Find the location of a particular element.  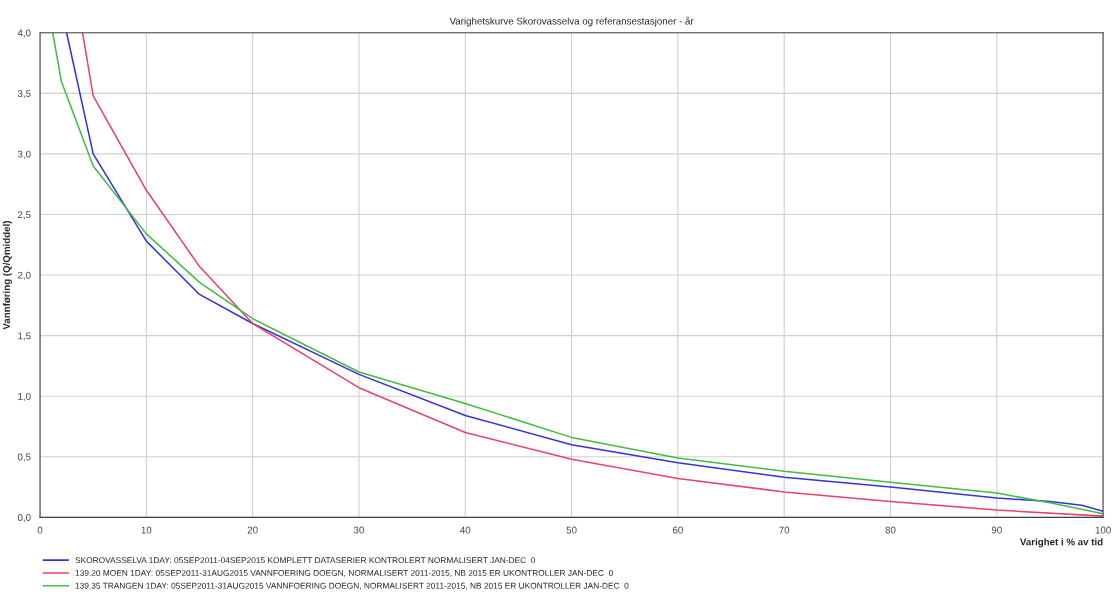

y-tick-label: 3,0 is located at coordinates (24, 154).